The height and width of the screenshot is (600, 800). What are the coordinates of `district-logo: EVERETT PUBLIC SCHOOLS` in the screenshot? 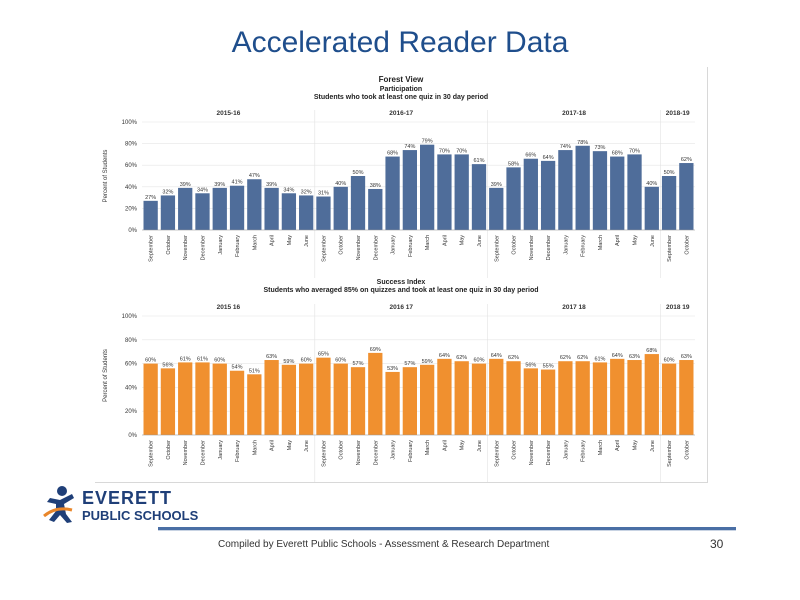 It's located at (142, 505).